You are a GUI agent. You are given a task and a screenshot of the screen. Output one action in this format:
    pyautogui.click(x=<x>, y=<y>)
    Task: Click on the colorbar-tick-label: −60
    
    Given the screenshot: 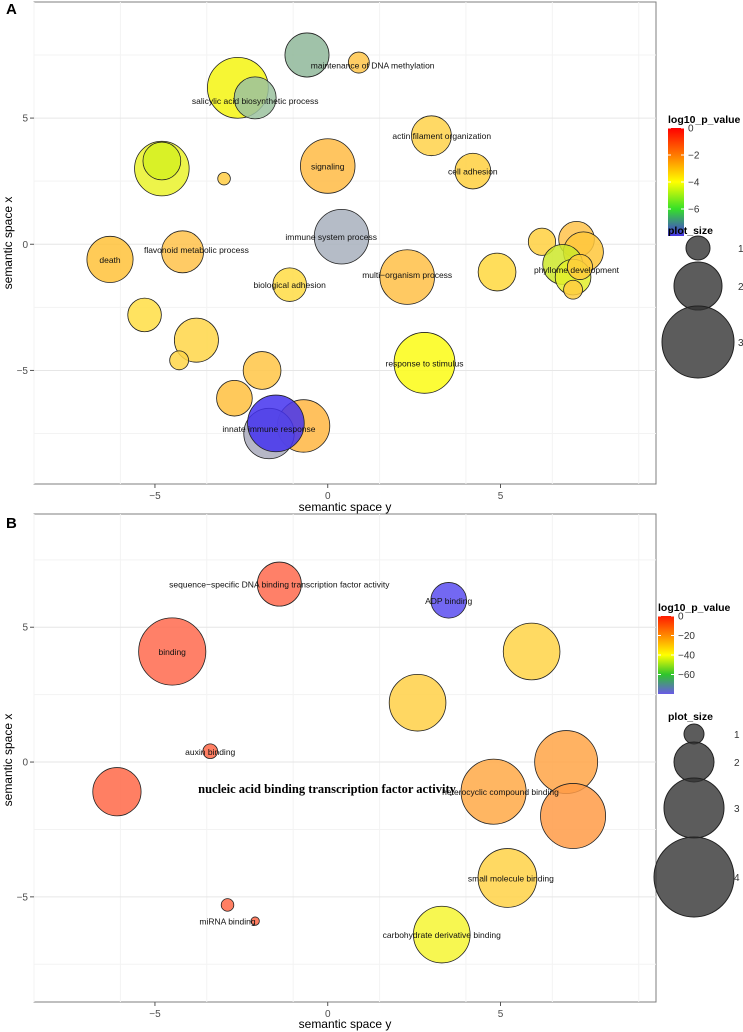 What is the action you would take?
    pyautogui.click(x=686, y=675)
    